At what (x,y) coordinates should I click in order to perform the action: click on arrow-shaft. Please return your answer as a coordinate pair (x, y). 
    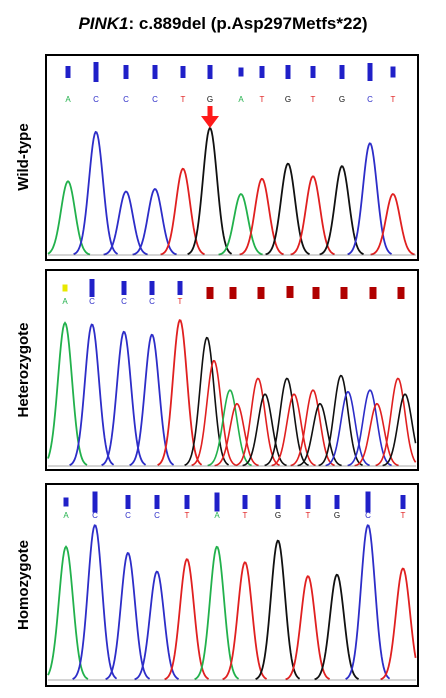
    Looking at the image, I should click on (210, 111).